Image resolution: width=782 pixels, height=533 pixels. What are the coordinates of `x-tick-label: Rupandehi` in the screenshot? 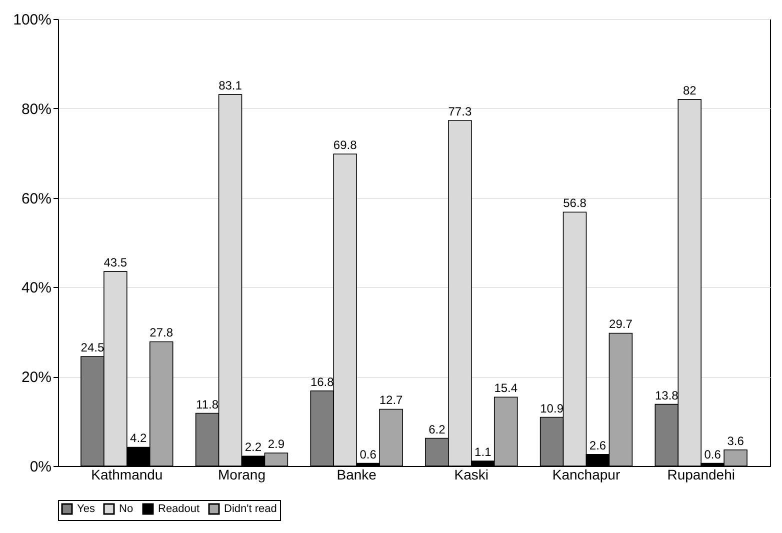 It's located at (701, 474).